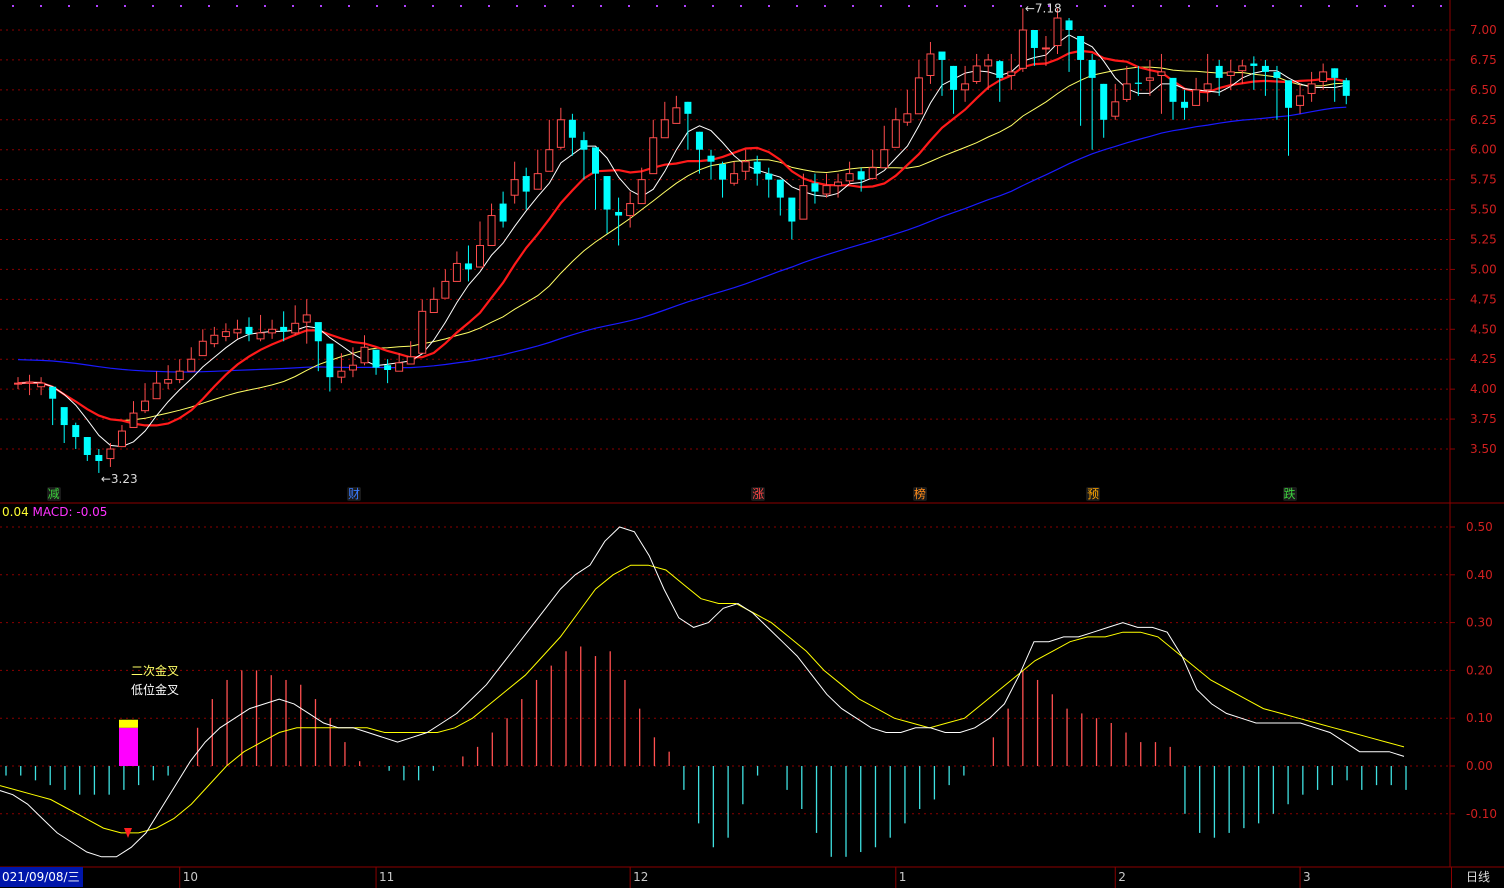 This screenshot has height=888, width=1504. Describe the element at coordinates (190, 877) in the screenshot. I see `x-axis-month-label: 10` at that location.